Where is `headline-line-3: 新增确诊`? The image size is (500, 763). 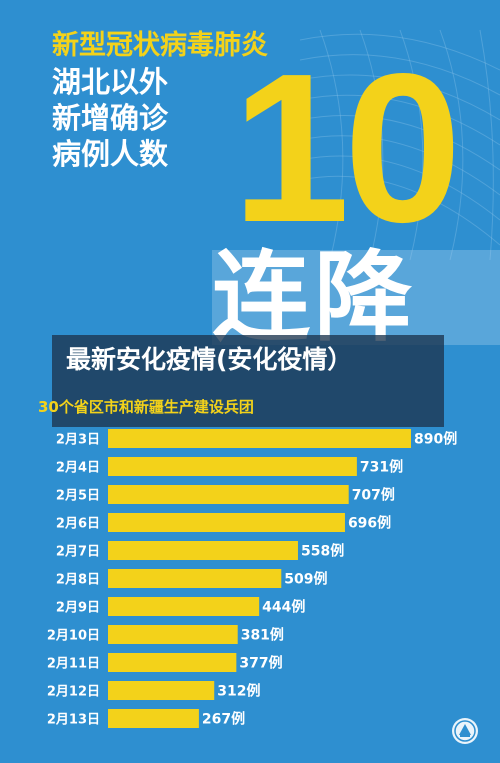 headline-line-3: 新增确诊 is located at coordinates (110, 118).